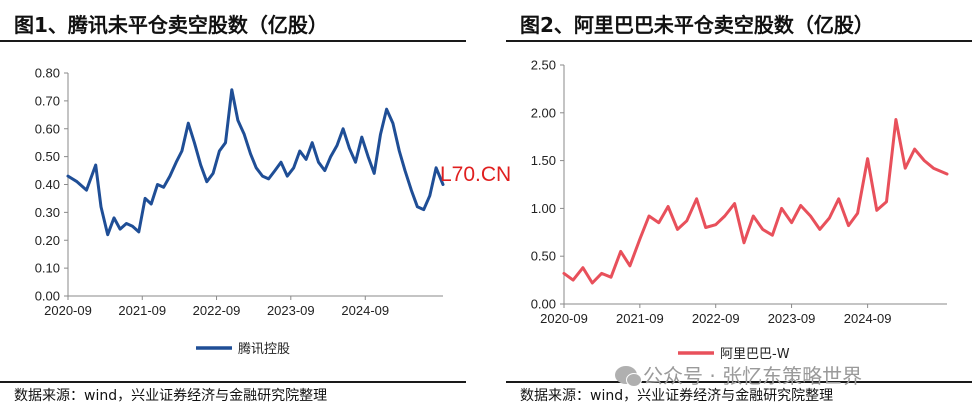  I want to click on y-tick-label: 0.20, so click(47, 240).